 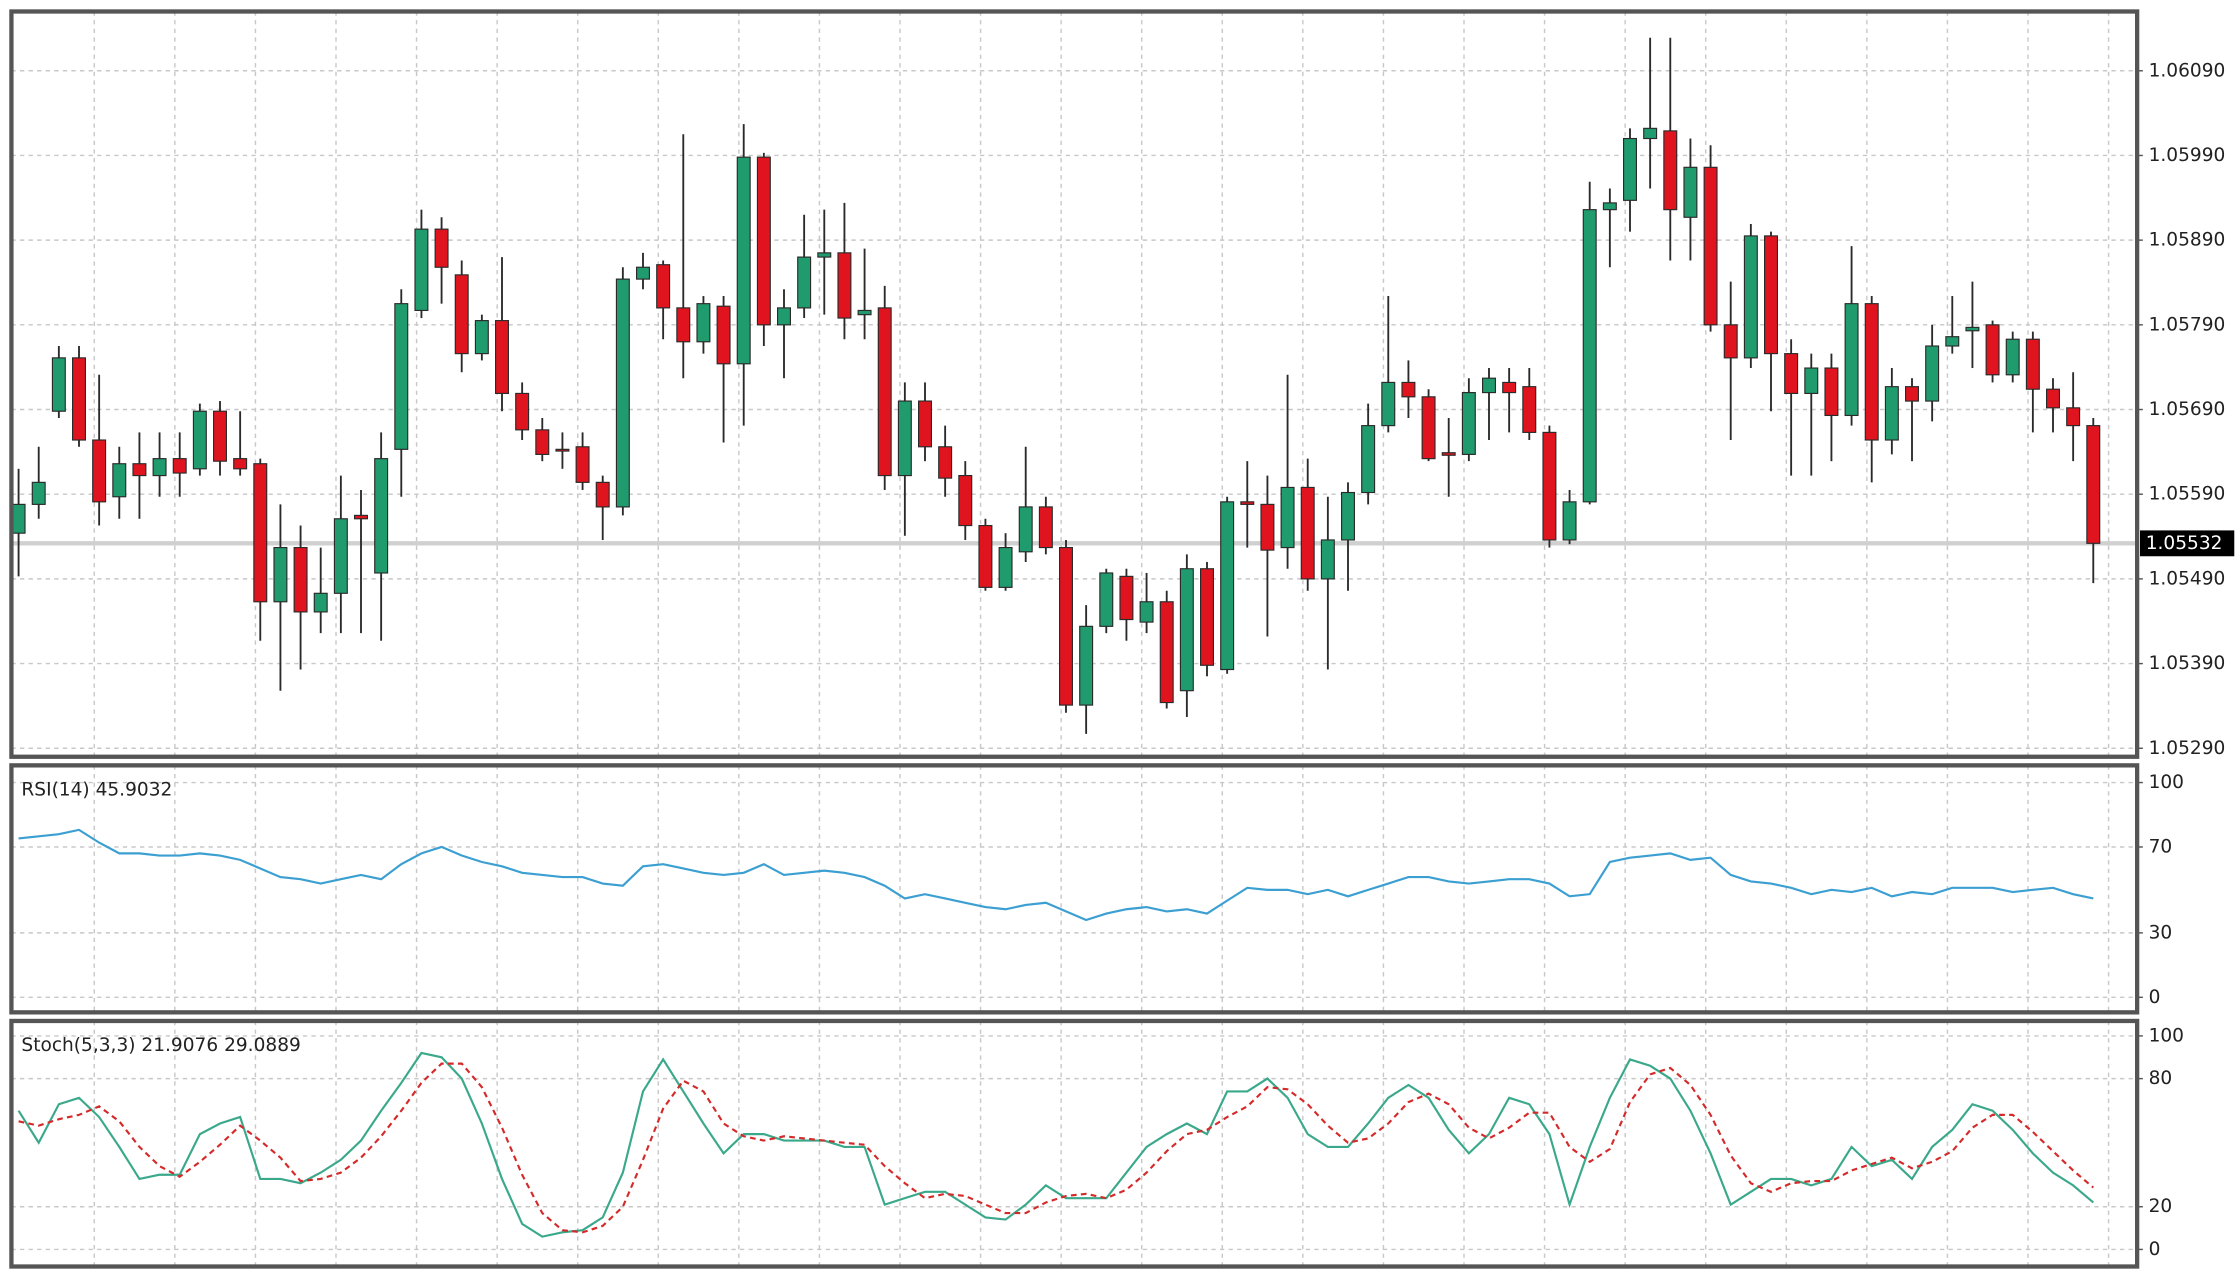 What do you see at coordinates (160, 1045) in the screenshot?
I see `stoch-title: Stoch(5,3,3) 21.9076 29.0889` at bounding box center [160, 1045].